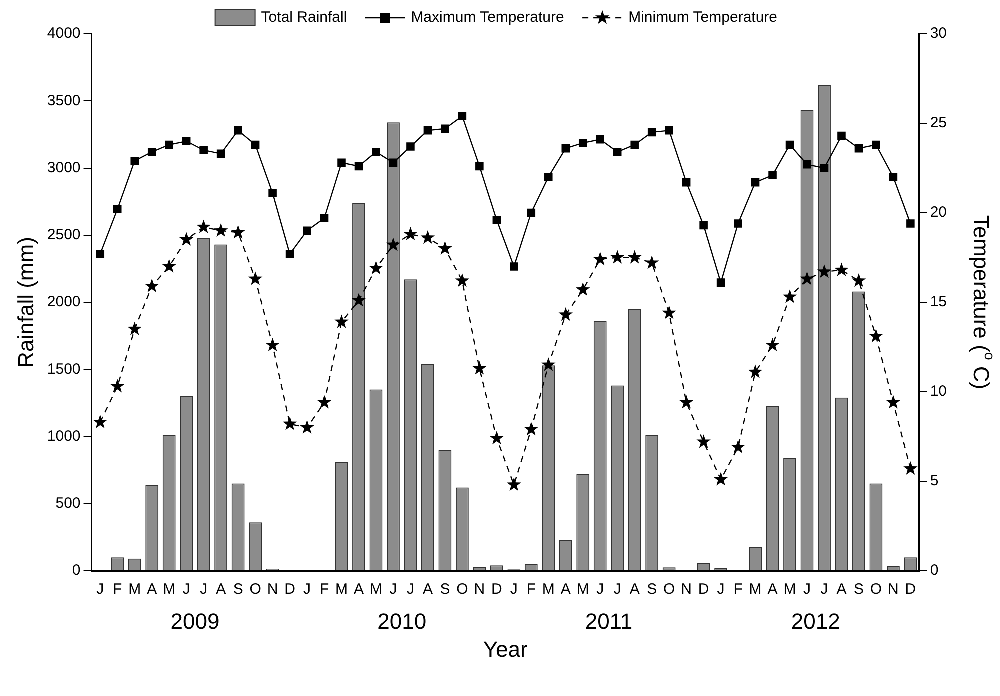 This screenshot has height=696, width=1000. What do you see at coordinates (64, 33) in the screenshot?
I see `y-tick-label: 4000` at bounding box center [64, 33].